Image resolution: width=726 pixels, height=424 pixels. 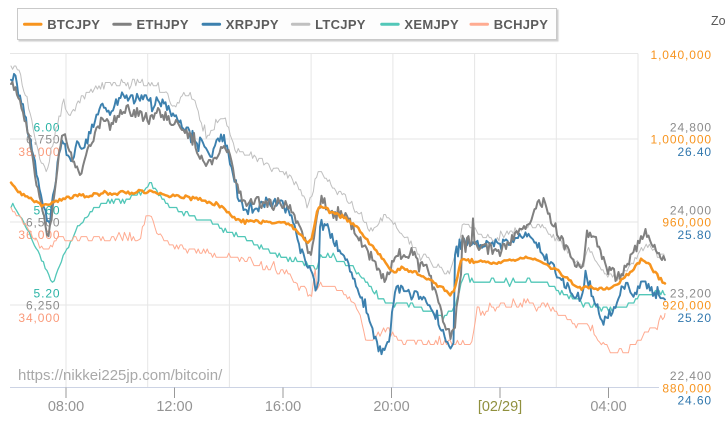 What do you see at coordinates (691, 376) in the screenshot?
I see `svg-text: 22,400` at bounding box center [691, 376].